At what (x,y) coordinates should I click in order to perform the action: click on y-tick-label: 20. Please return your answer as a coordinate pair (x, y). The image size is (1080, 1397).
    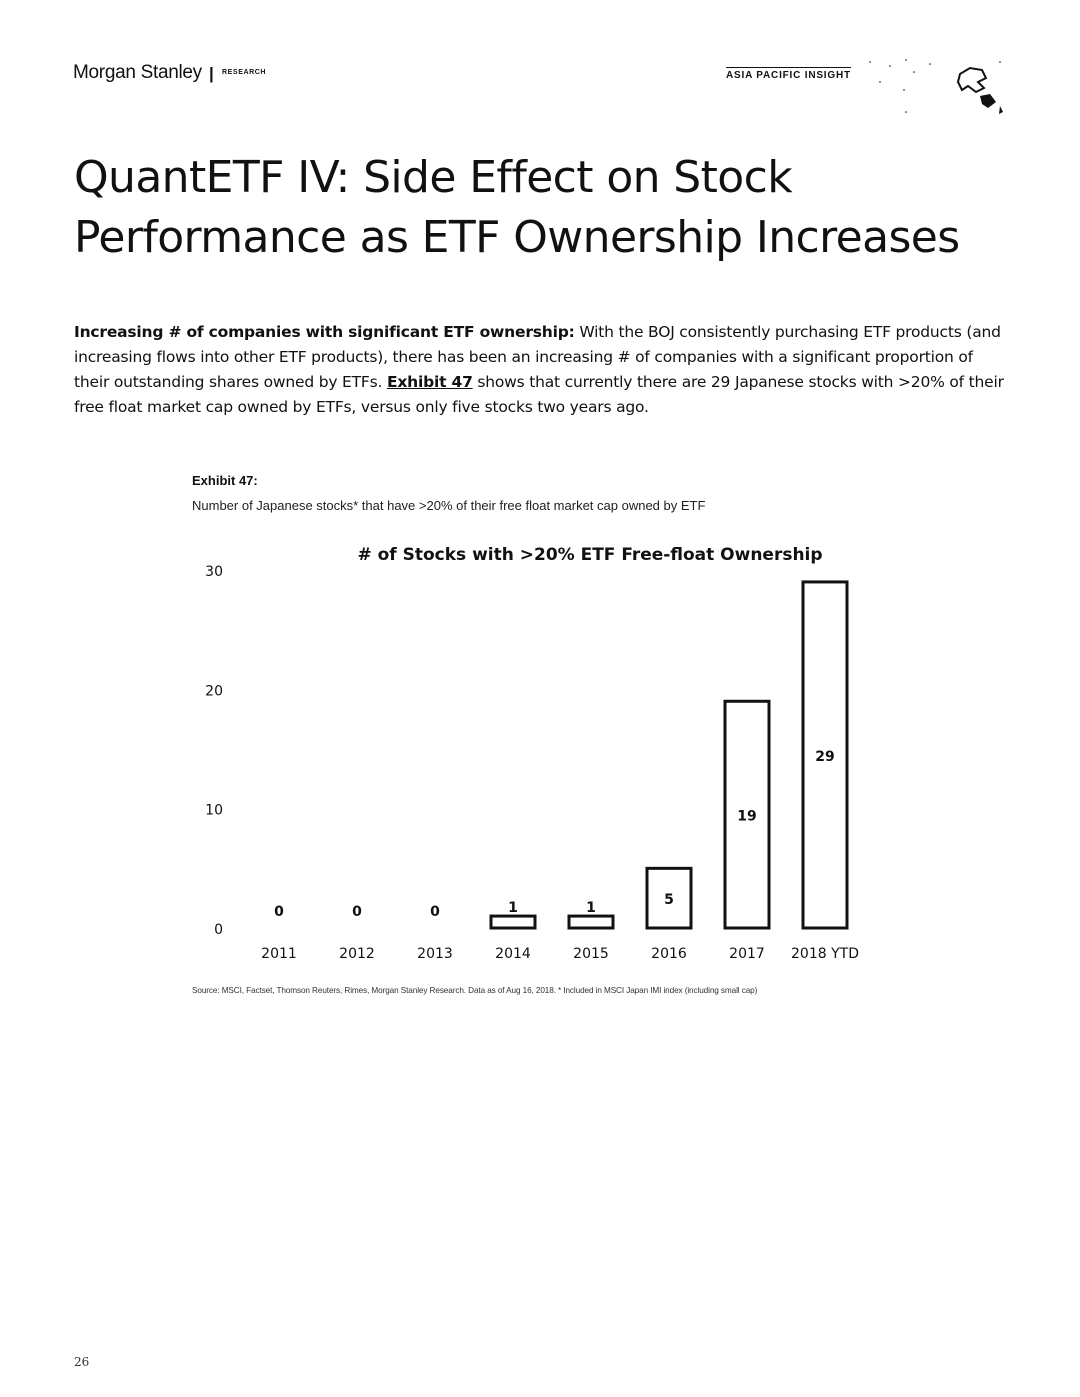
    Looking at the image, I should click on (214, 691).